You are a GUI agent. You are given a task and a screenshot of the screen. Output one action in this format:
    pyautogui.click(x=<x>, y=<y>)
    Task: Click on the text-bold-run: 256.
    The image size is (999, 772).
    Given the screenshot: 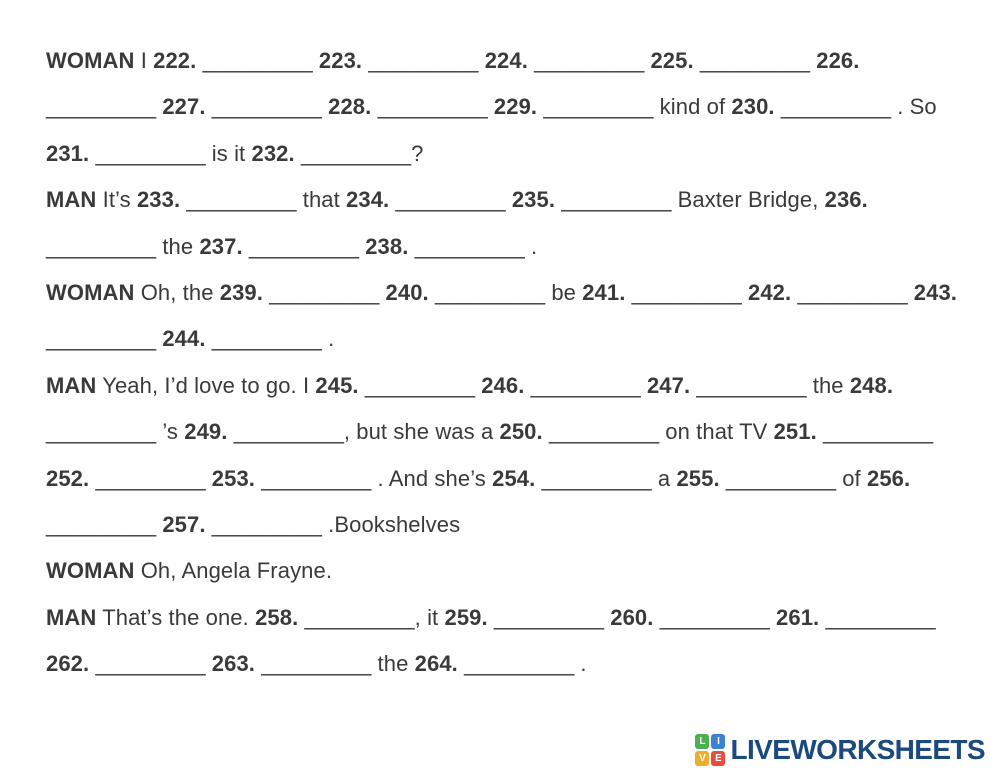 What is the action you would take?
    pyautogui.click(x=888, y=478)
    